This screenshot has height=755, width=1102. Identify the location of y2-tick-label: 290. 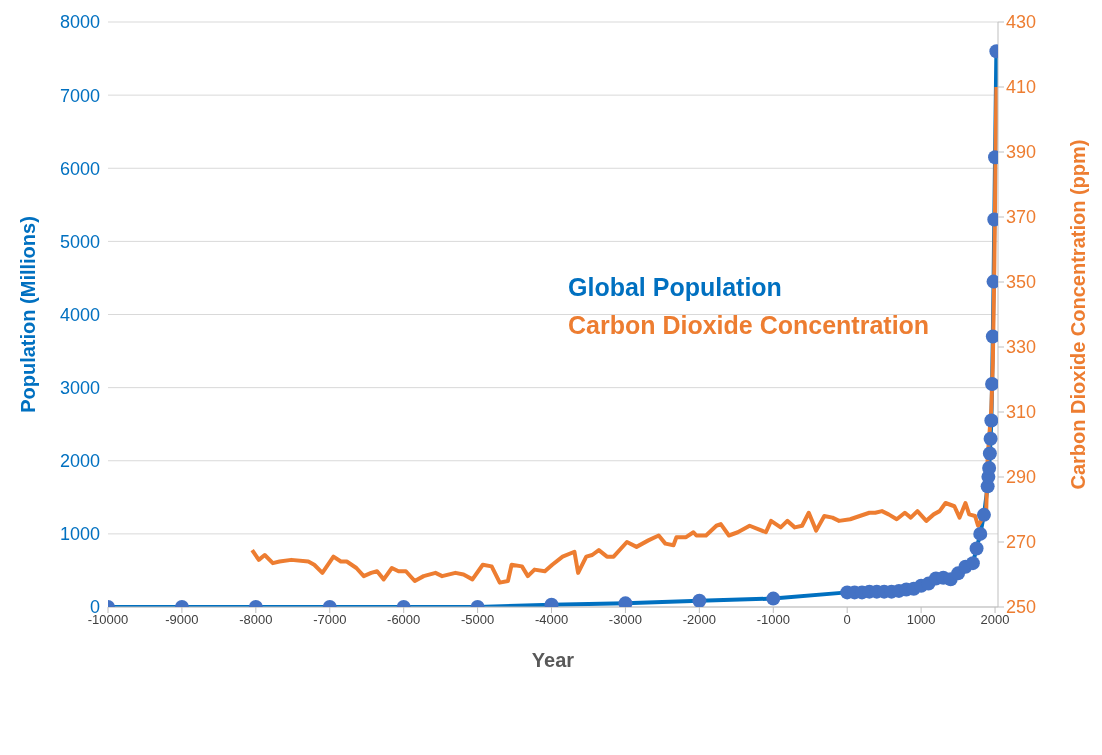
(1021, 477).